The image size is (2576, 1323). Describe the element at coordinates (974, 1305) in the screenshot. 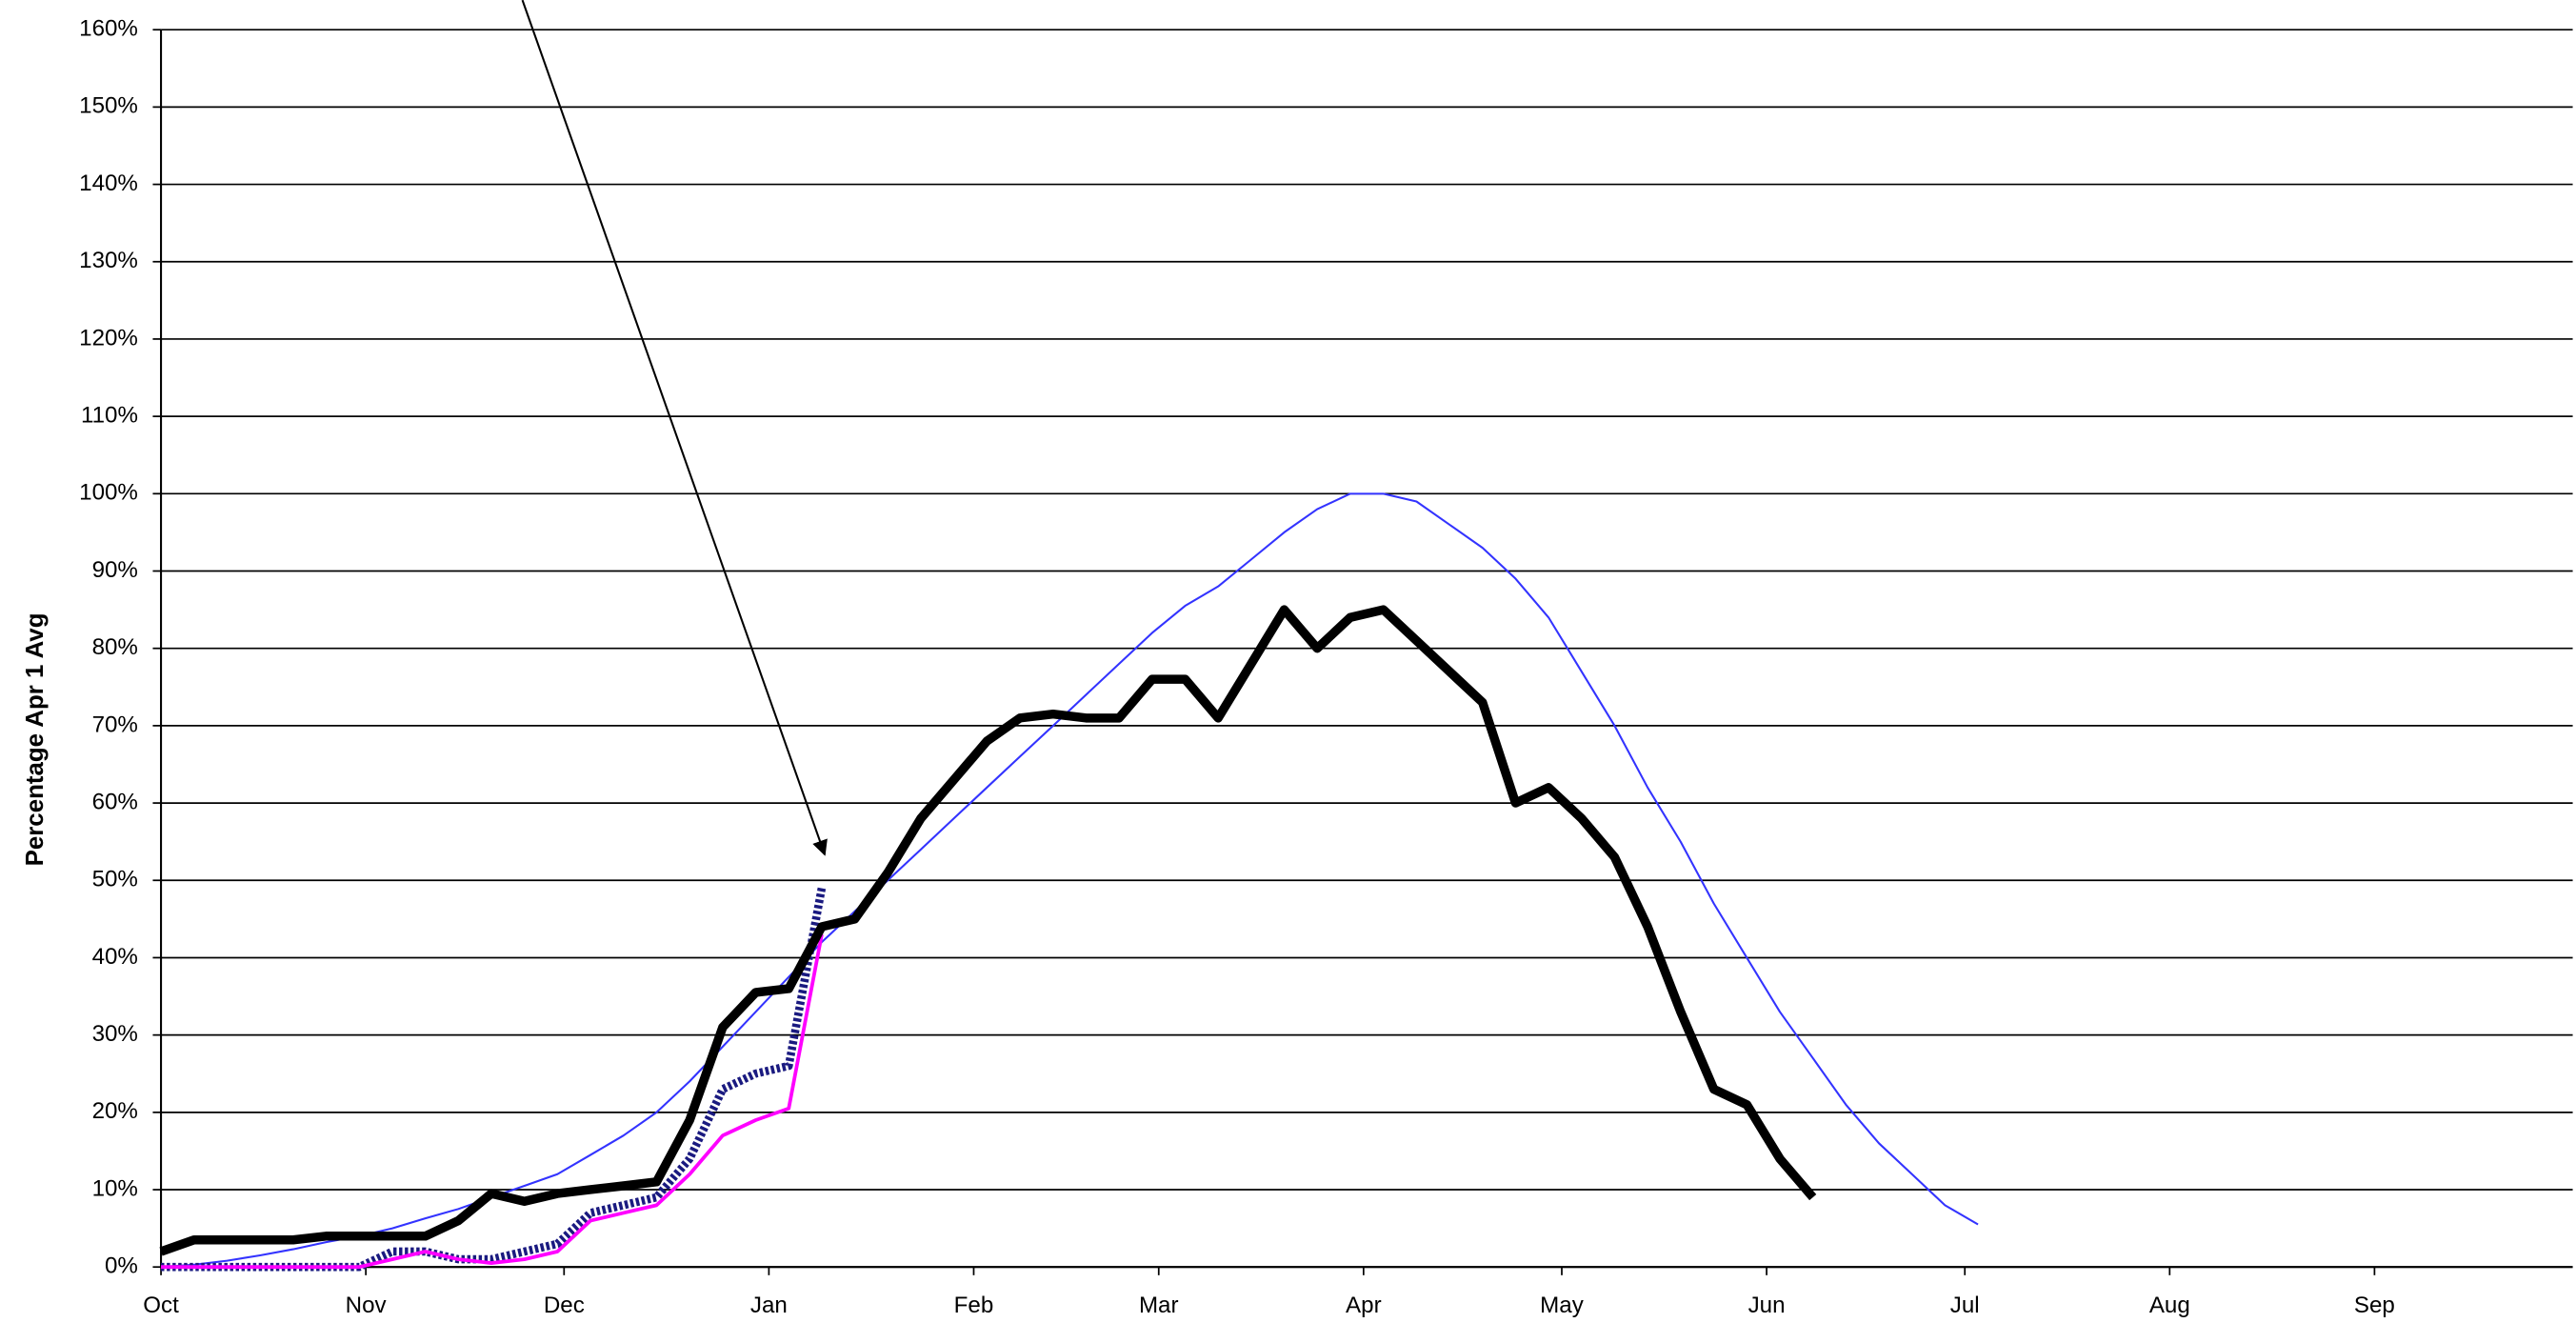

I see `x-tick-label: Feb` at that location.